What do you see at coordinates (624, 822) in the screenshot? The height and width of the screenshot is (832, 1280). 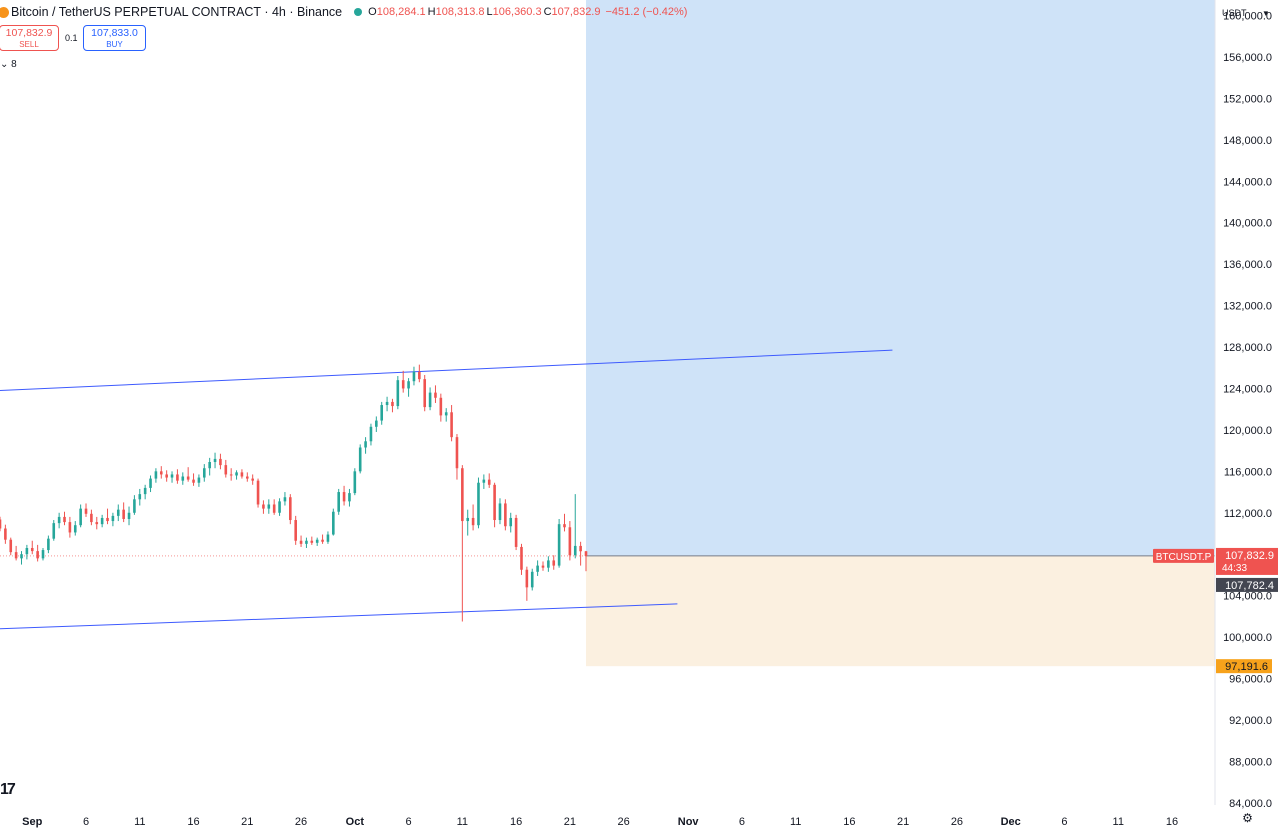 I see `time-tick-label: 26` at bounding box center [624, 822].